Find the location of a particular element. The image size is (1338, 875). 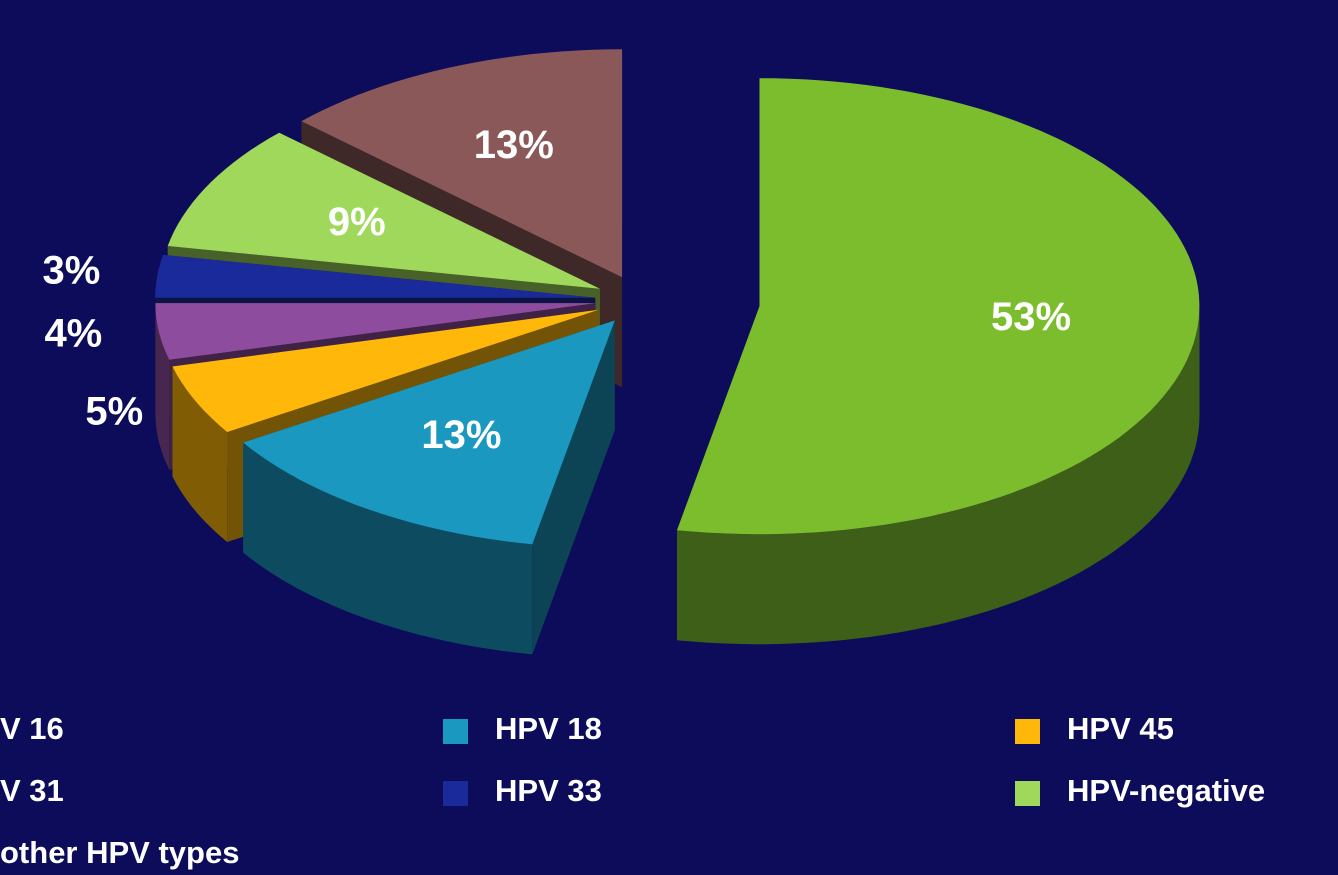

legend-label: HPV-negative is located at coordinates (1166, 790).